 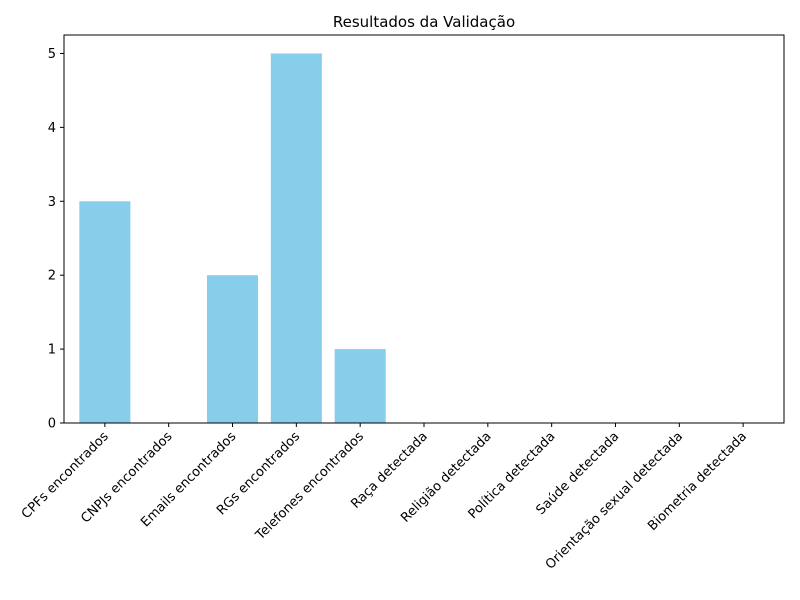 What do you see at coordinates (52, 424) in the screenshot?
I see `y-tick-label: 0` at bounding box center [52, 424].